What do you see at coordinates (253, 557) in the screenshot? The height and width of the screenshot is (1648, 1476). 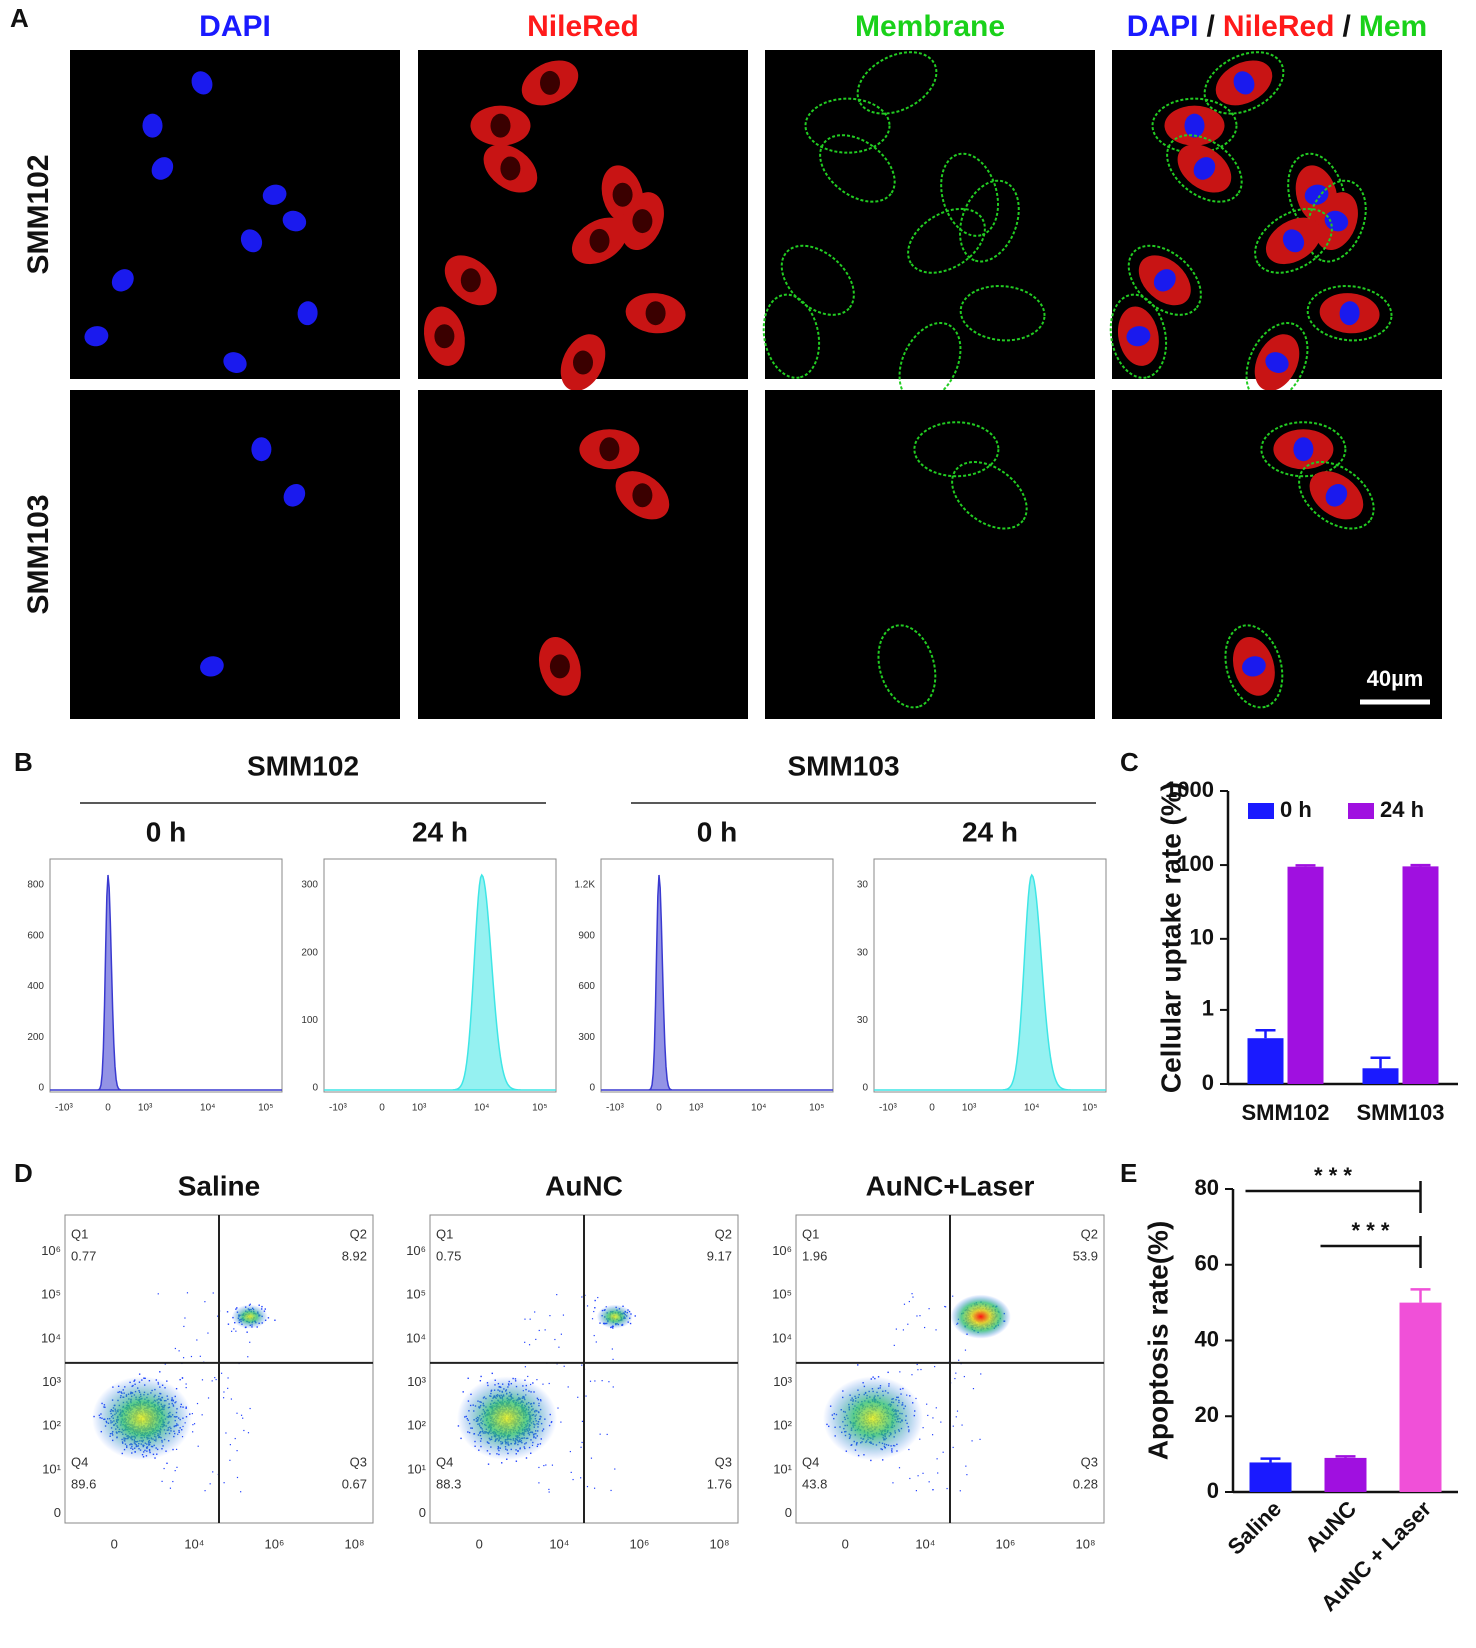 I see `cells` at bounding box center [253, 557].